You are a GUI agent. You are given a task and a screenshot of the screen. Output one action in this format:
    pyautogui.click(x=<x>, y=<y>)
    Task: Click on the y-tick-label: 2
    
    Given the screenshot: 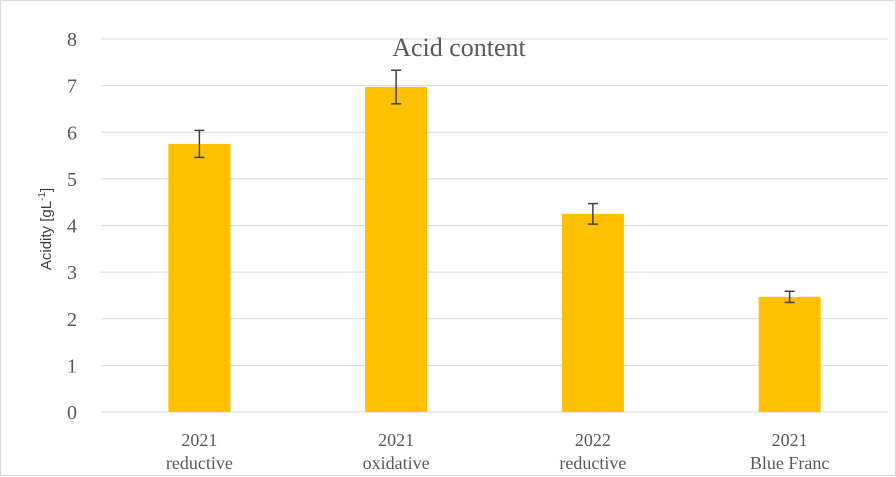 What is the action you would take?
    pyautogui.click(x=72, y=320)
    